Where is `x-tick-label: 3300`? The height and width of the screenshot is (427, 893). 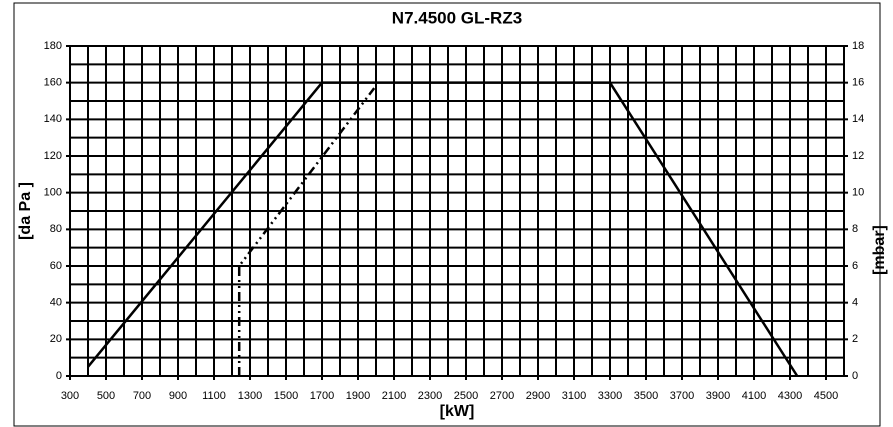
x-tick-label: 3300 is located at coordinates (610, 396).